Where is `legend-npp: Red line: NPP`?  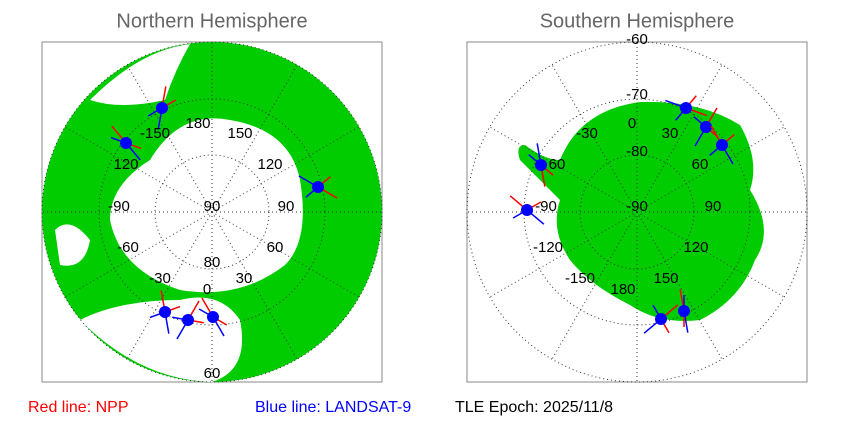
legend-npp: Red line: NPP is located at coordinates (78, 407).